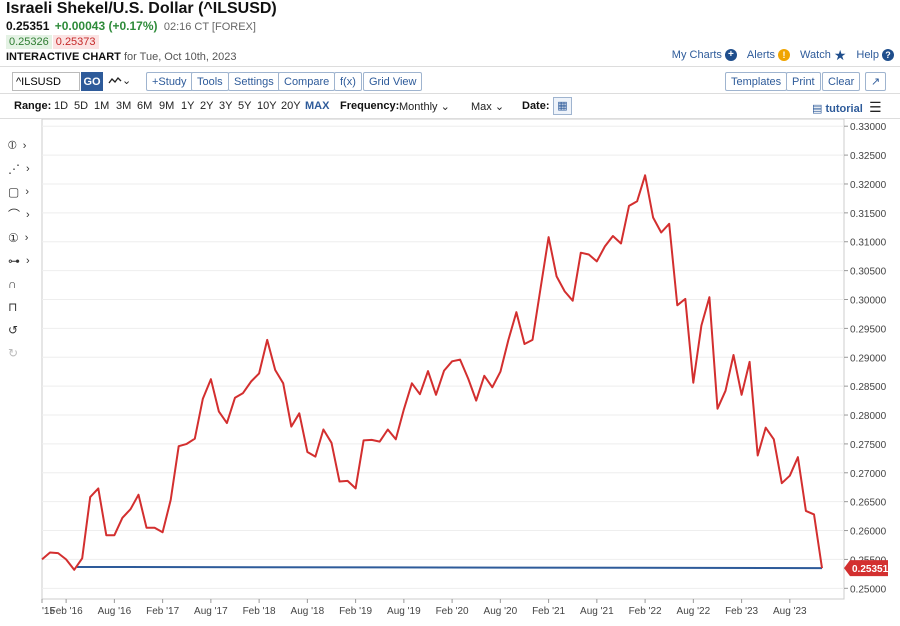  Describe the element at coordinates (23, 352) in the screenshot. I see `redo-tool: ↻` at that location.